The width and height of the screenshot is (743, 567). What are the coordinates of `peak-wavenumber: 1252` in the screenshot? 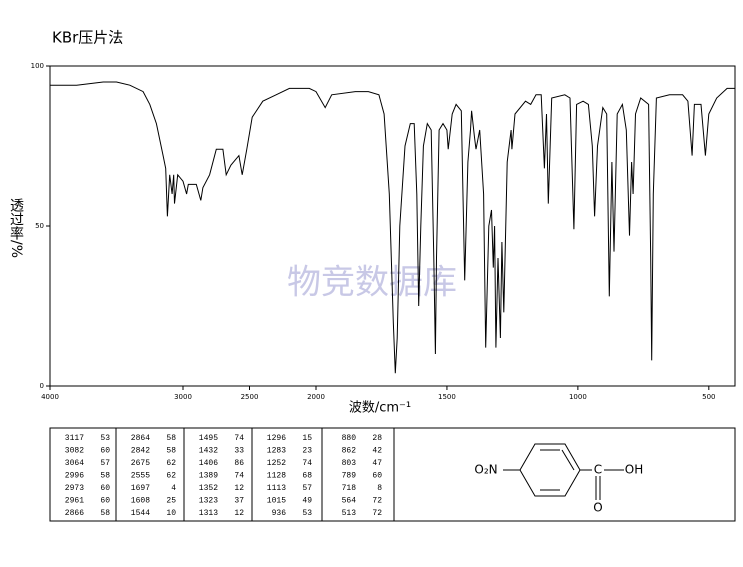 It's located at (276, 463).